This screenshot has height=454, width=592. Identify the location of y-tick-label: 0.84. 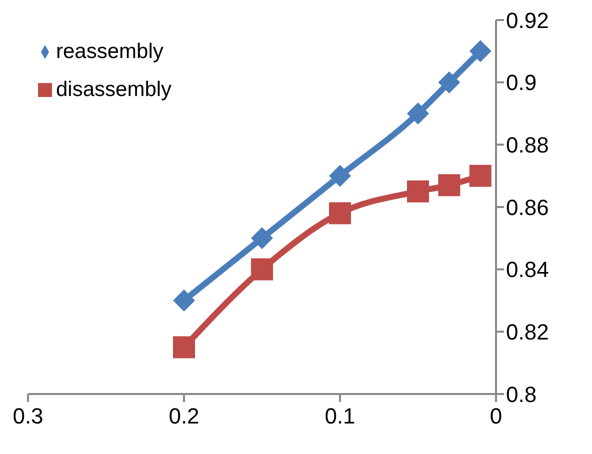
(527, 269).